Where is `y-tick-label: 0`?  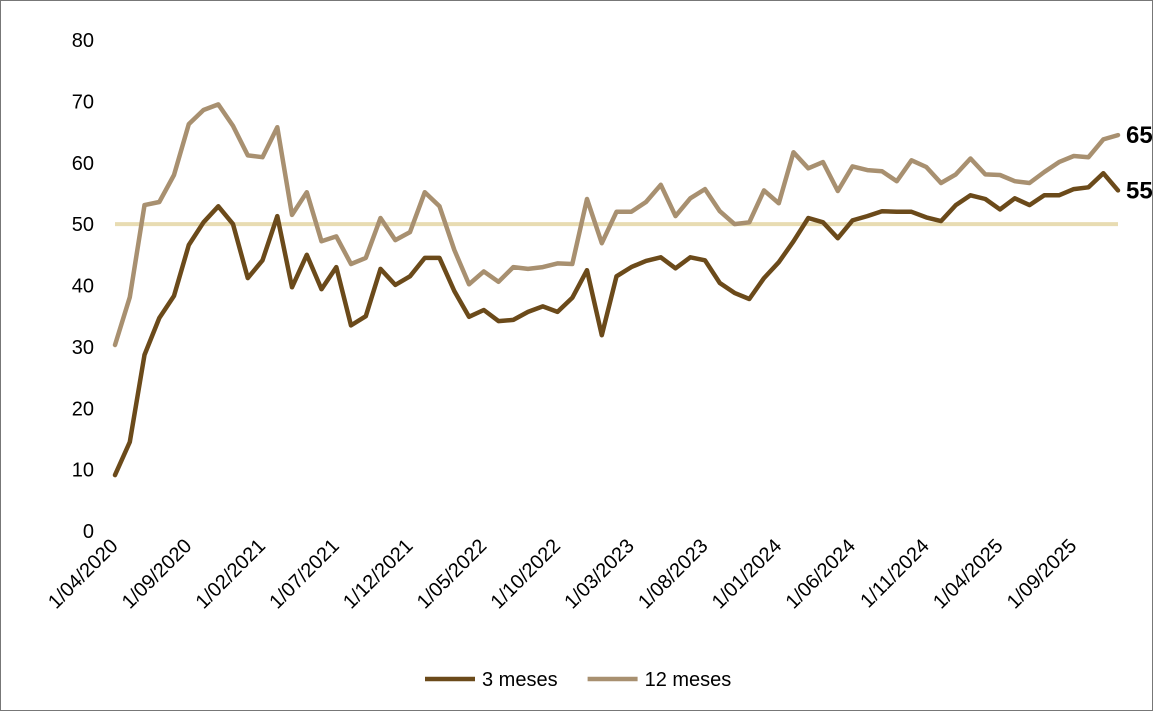 y-tick-label: 0 is located at coordinates (88, 532).